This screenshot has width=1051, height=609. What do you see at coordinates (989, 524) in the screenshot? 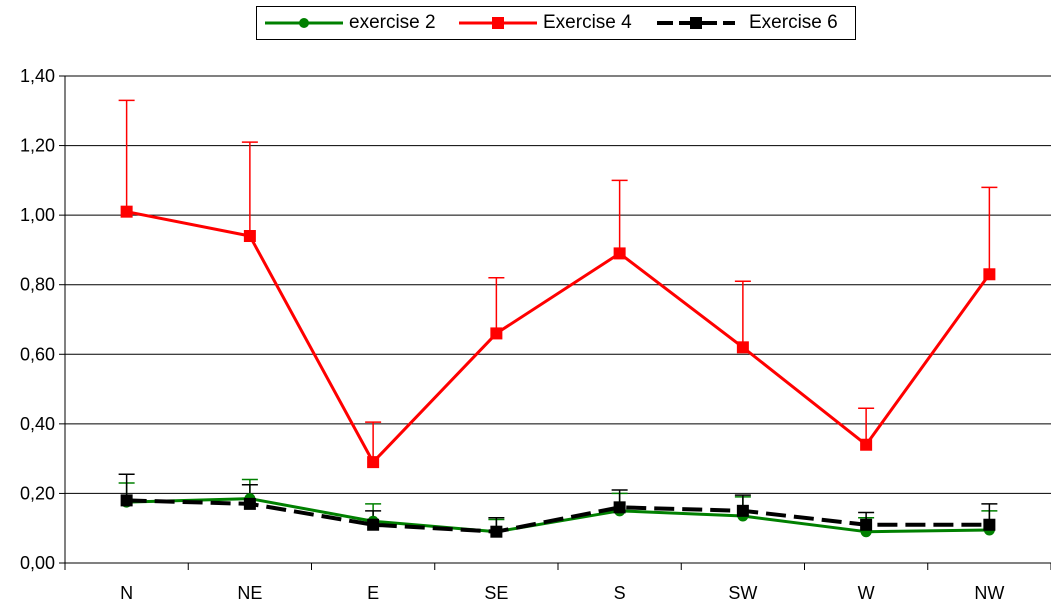
I see `point-exercise-6-nw` at bounding box center [989, 524].